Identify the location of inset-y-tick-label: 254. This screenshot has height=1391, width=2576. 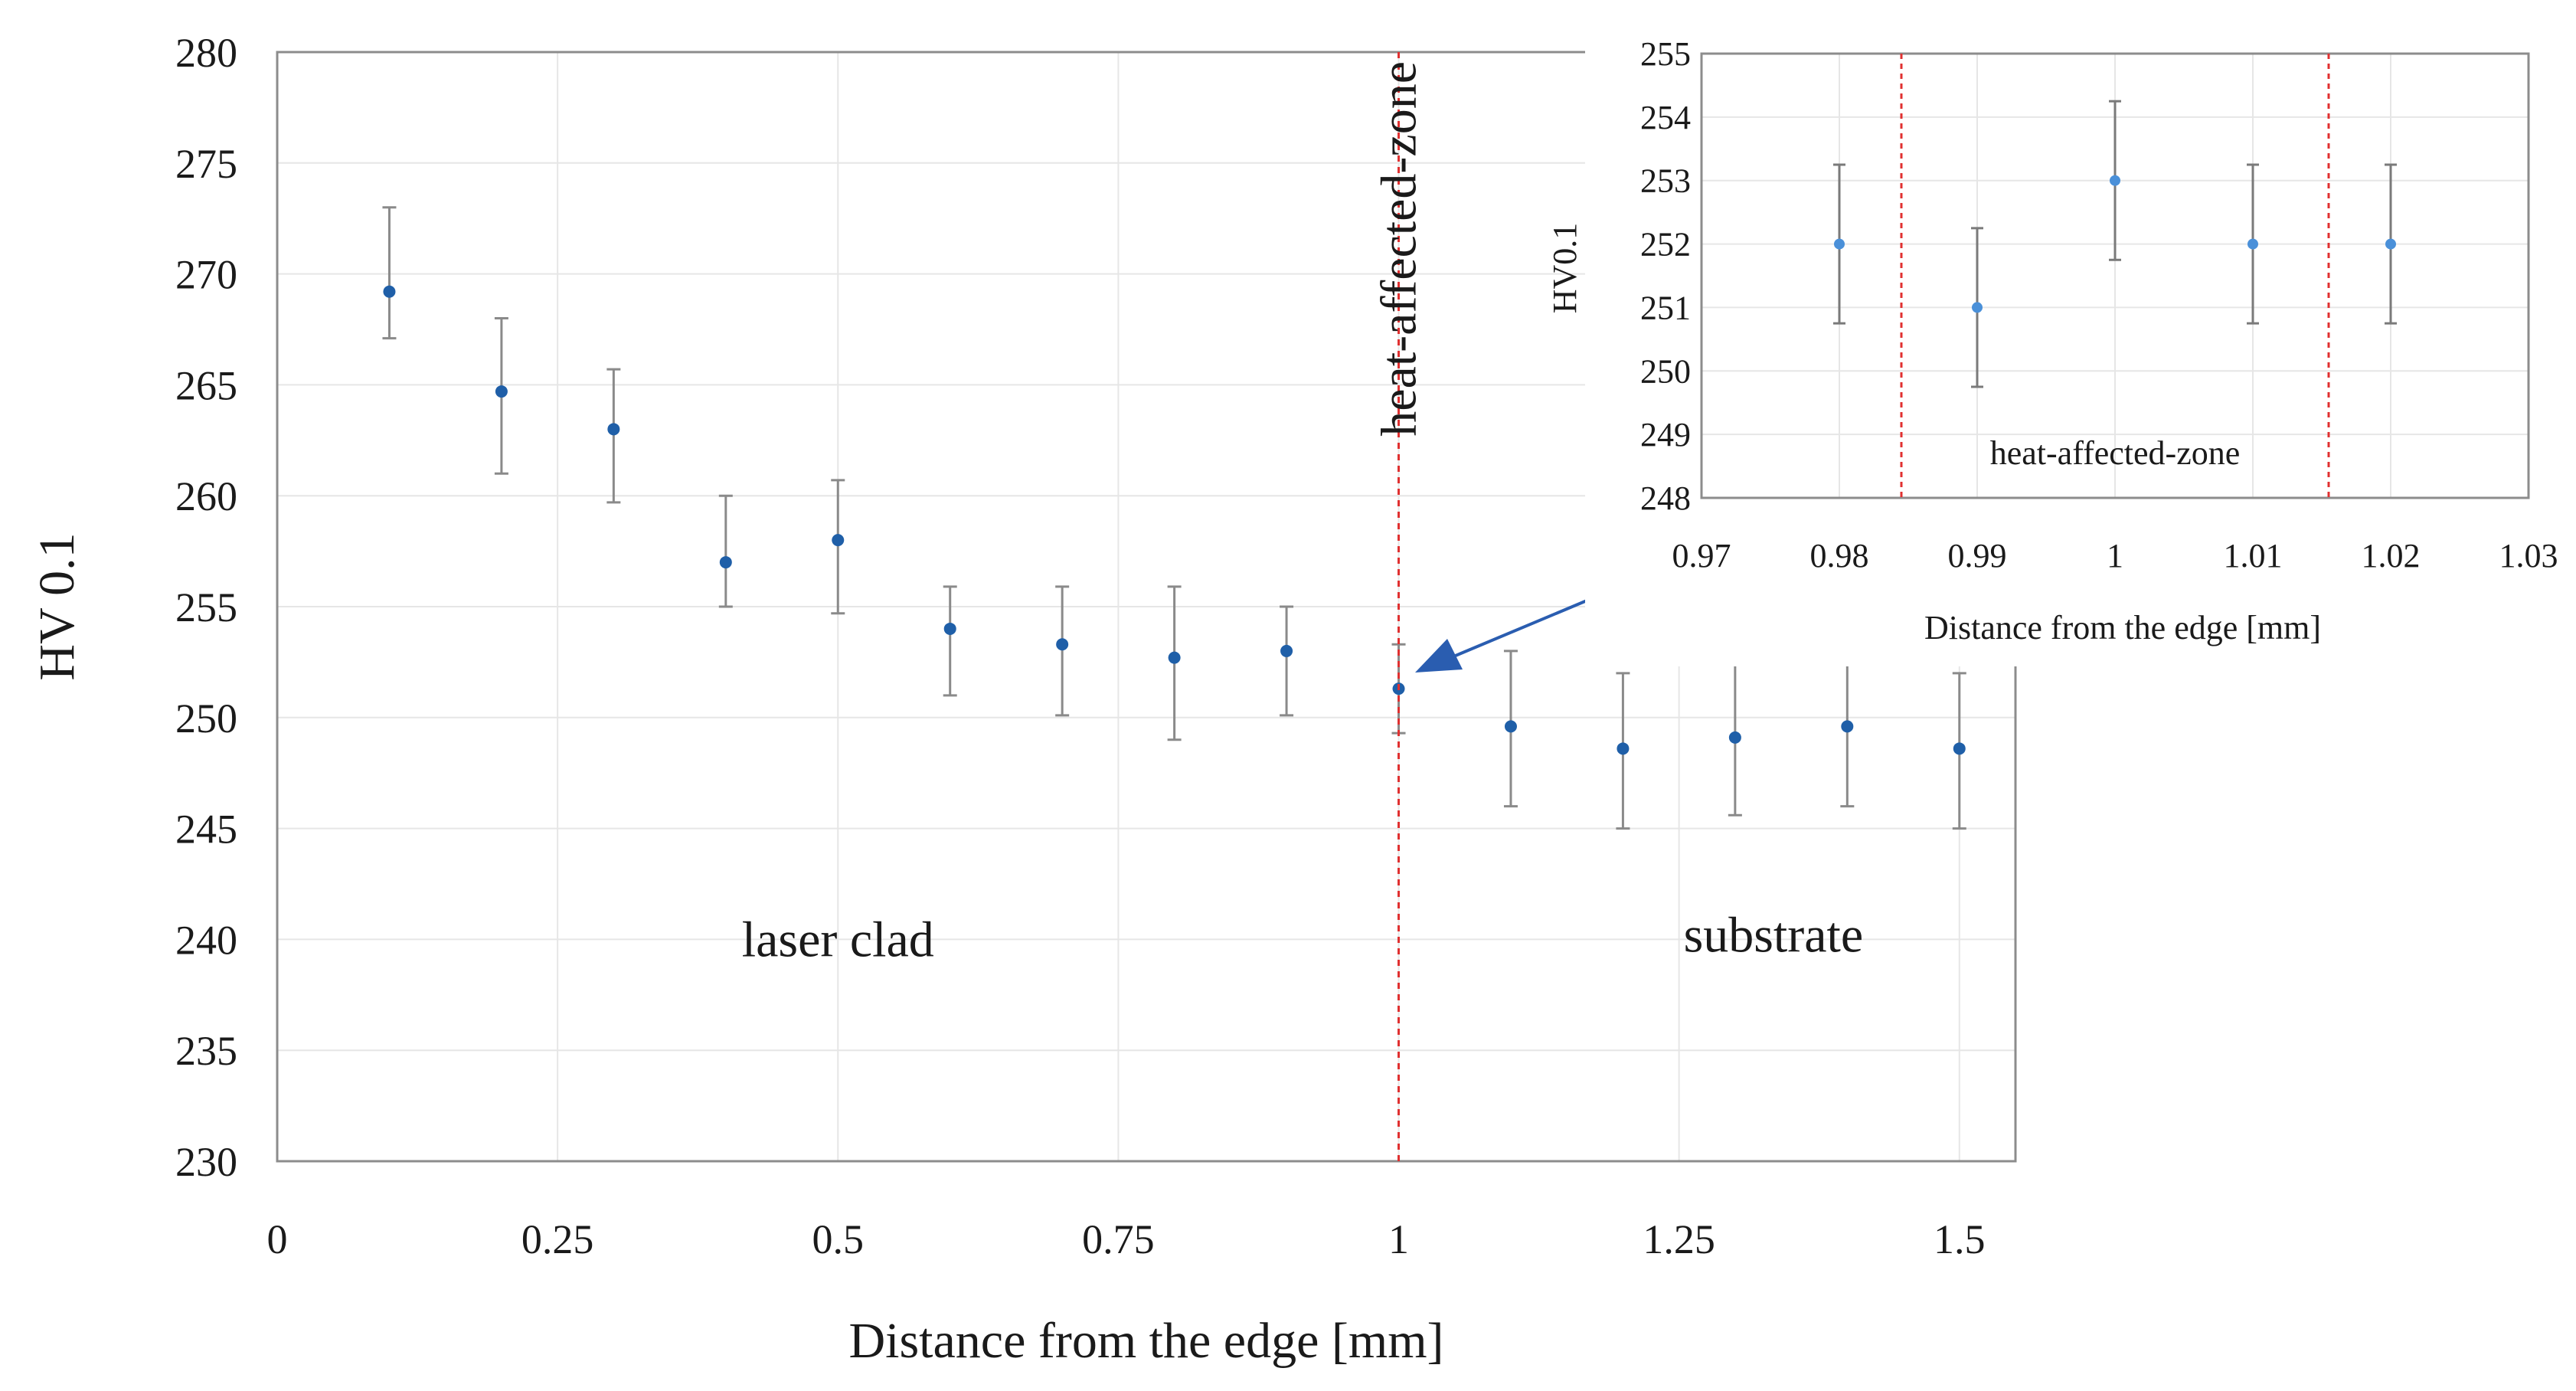
(1665, 117).